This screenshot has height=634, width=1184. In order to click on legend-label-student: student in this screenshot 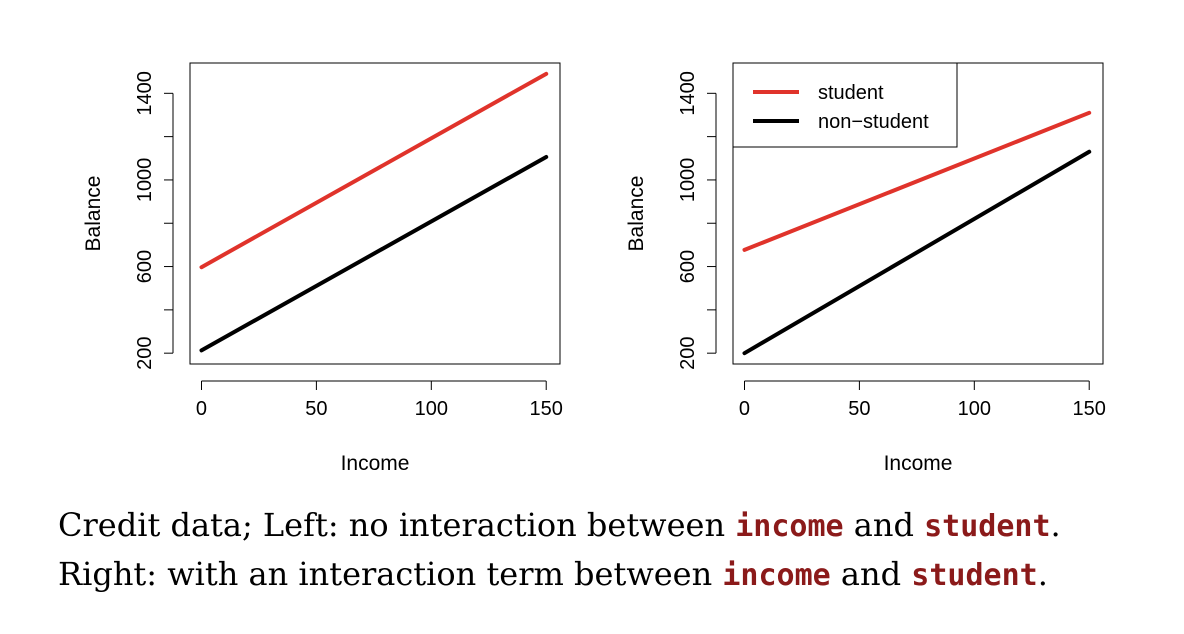, I will do `click(851, 93)`.